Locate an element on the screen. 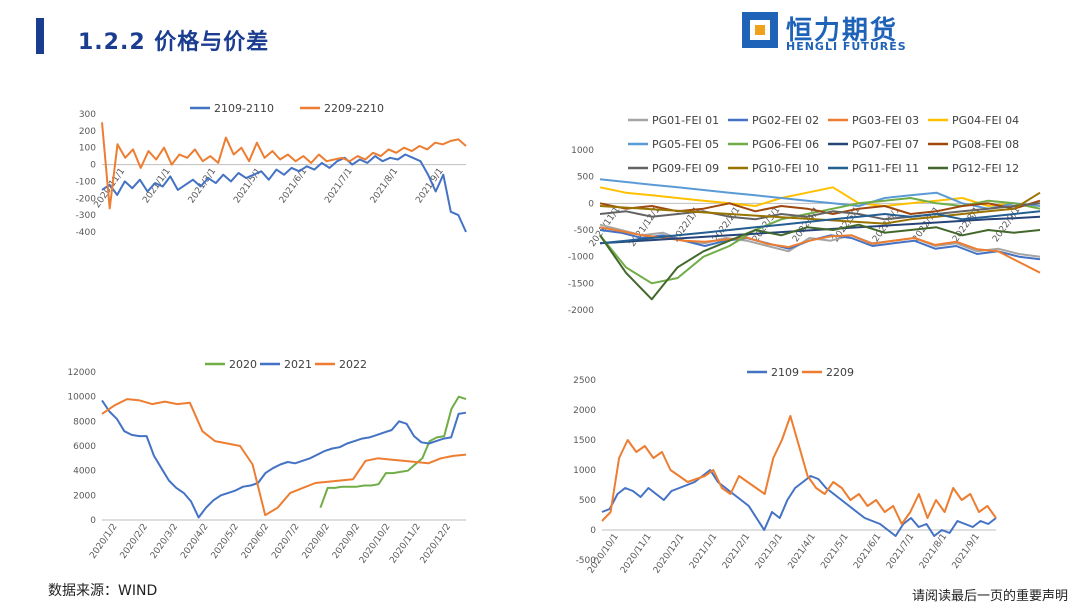 The width and height of the screenshot is (1080, 608). y-tick-label: 2500 is located at coordinates (584, 381).